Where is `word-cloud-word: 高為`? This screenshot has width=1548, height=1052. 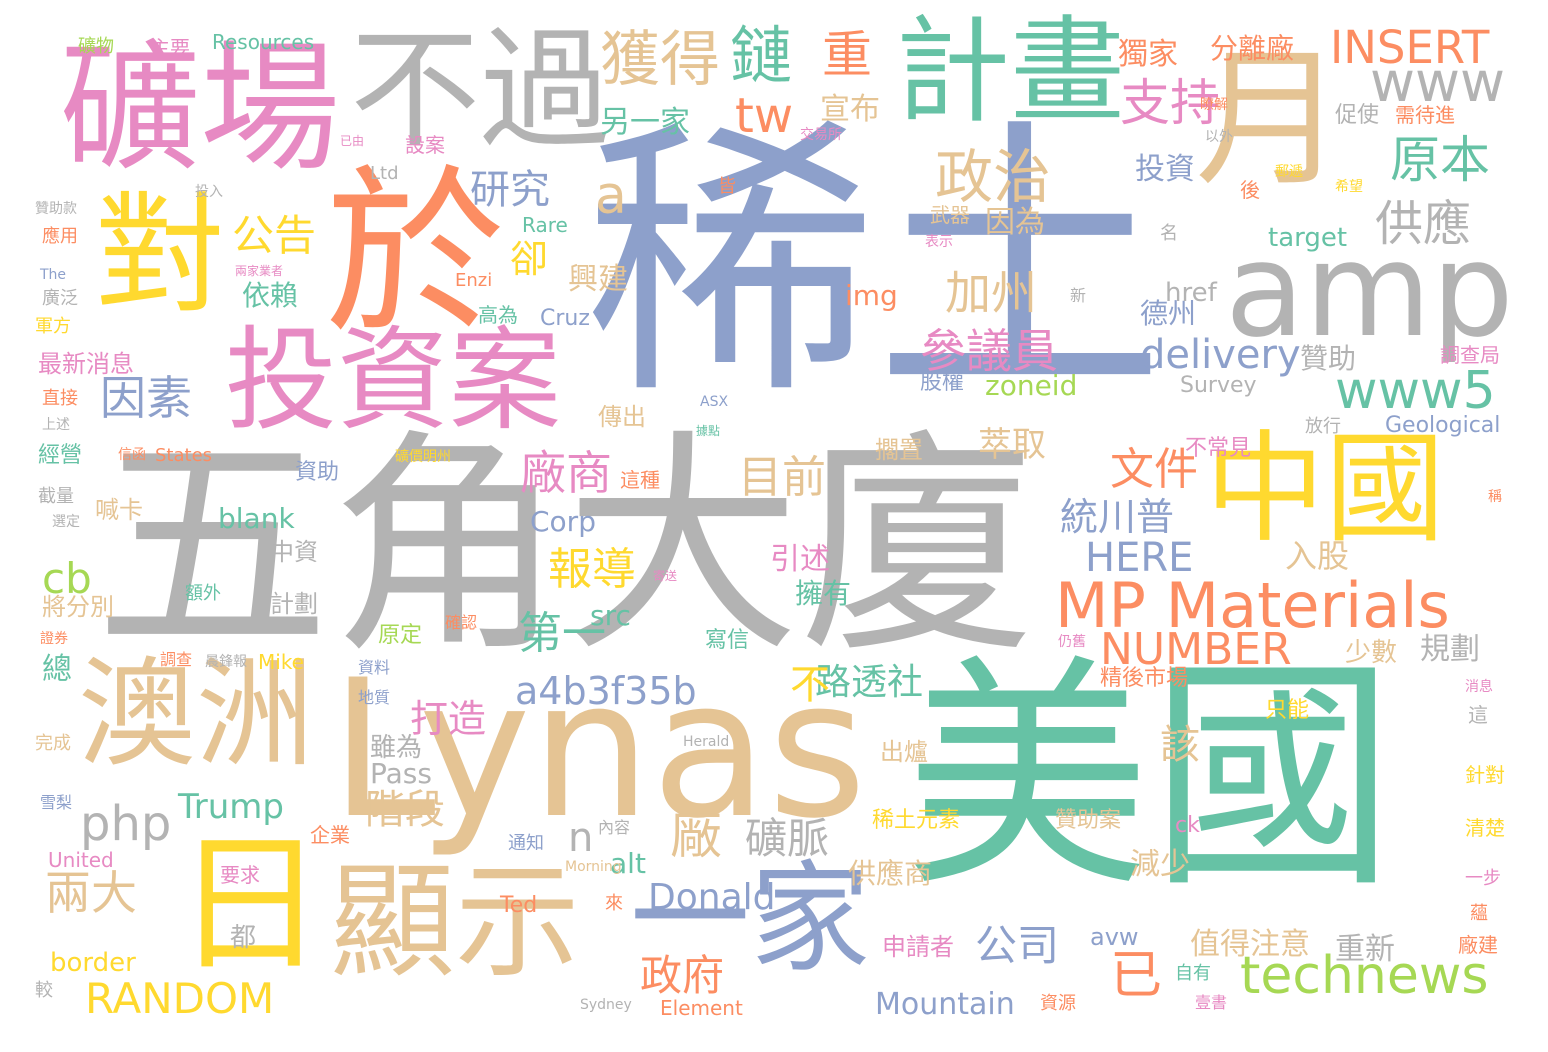 word-cloud-word: 高為 is located at coordinates (498, 315).